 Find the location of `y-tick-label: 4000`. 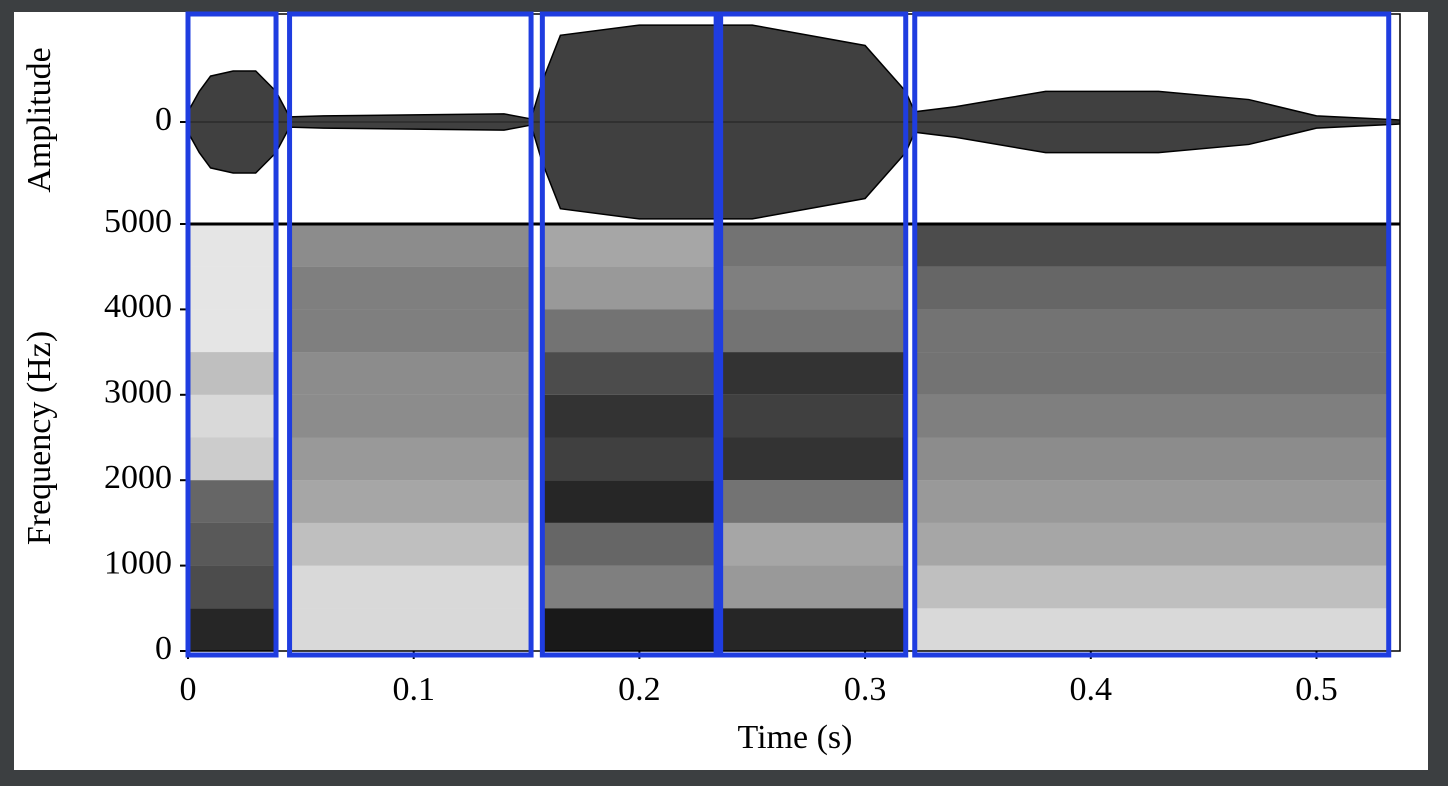

y-tick-label: 4000 is located at coordinates (138, 306).